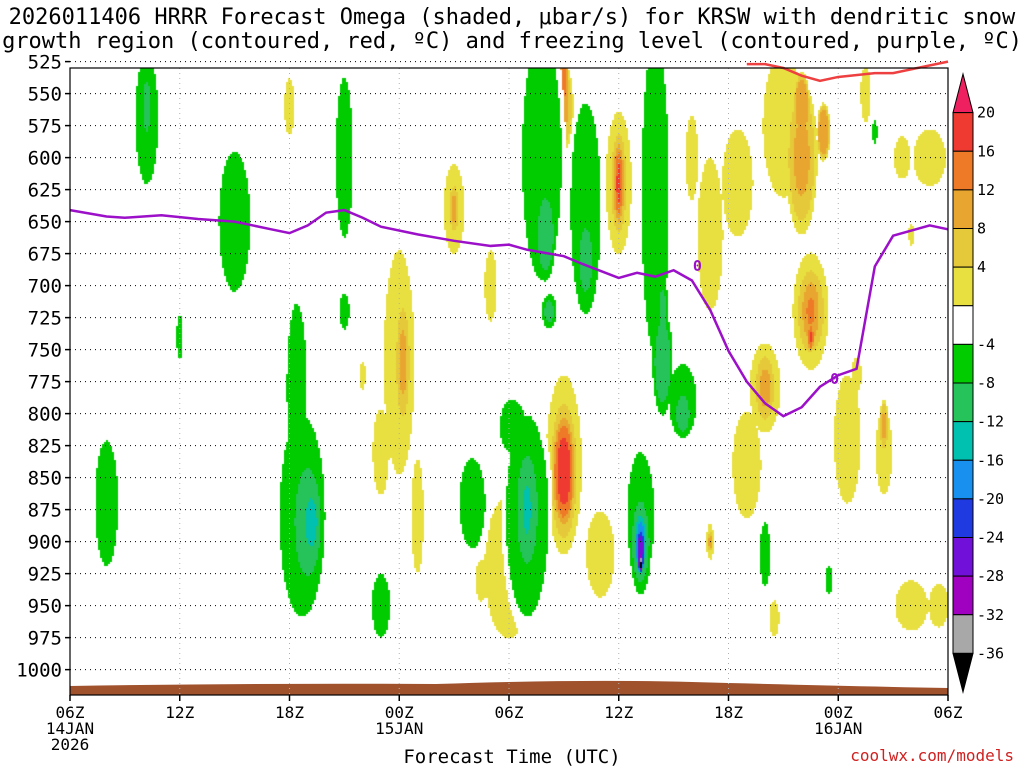  What do you see at coordinates (45, 639) in the screenshot?
I see `y-tick-label: 975` at bounding box center [45, 639].